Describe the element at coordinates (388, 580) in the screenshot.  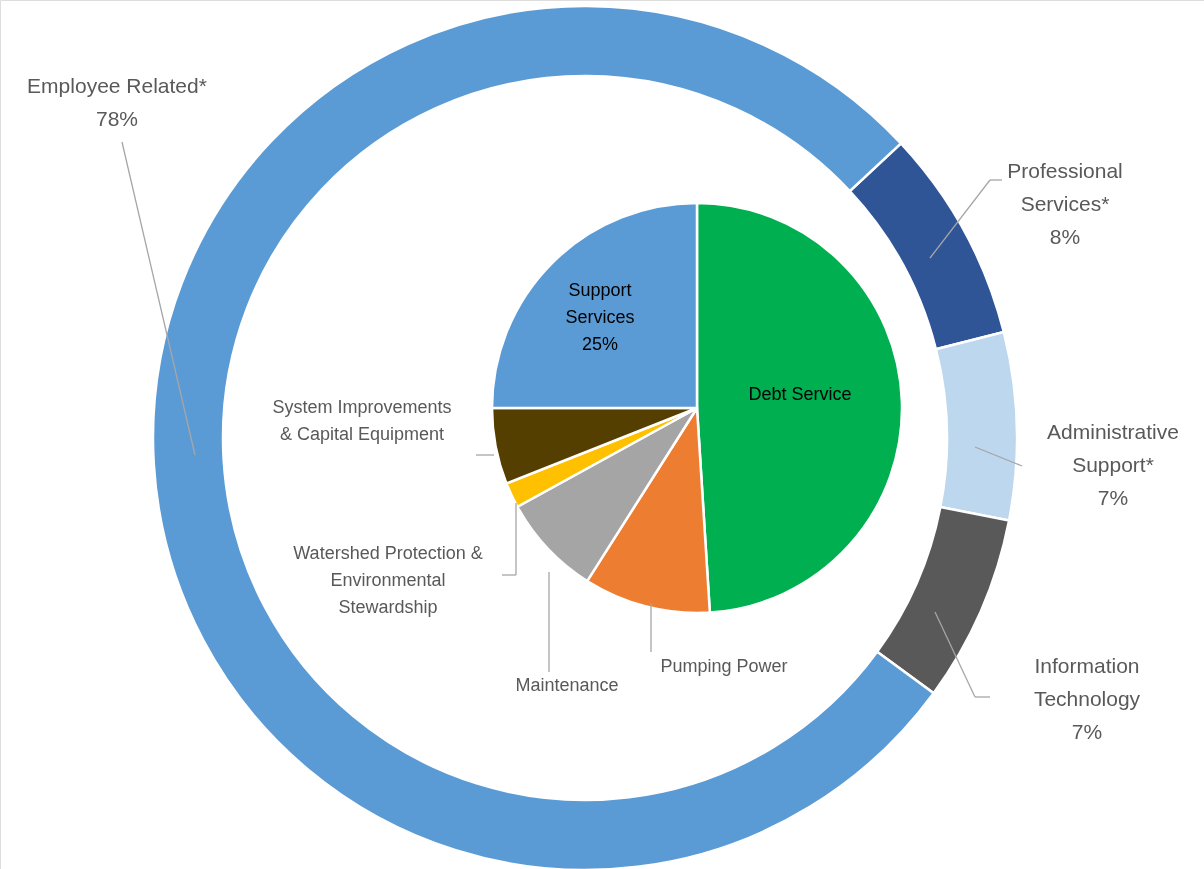
I see `slice-label: Watershed Protection & Environmental Stewardship` at that location.